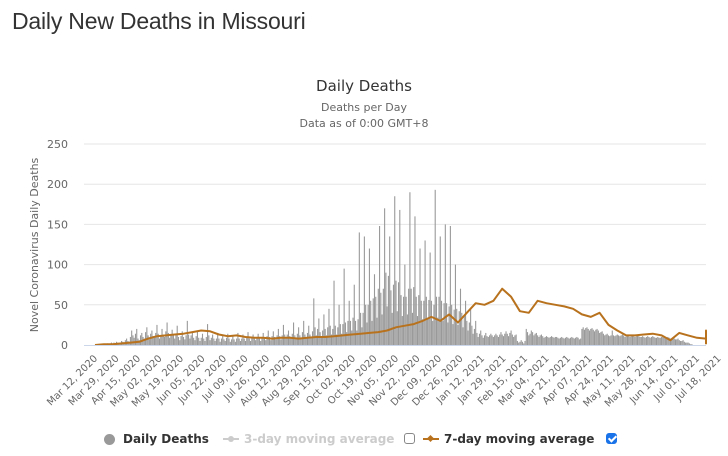 This screenshot has height=456, width=728. I want to click on legend-label-7-day-moving-average: 7-day moving average, so click(519, 439).